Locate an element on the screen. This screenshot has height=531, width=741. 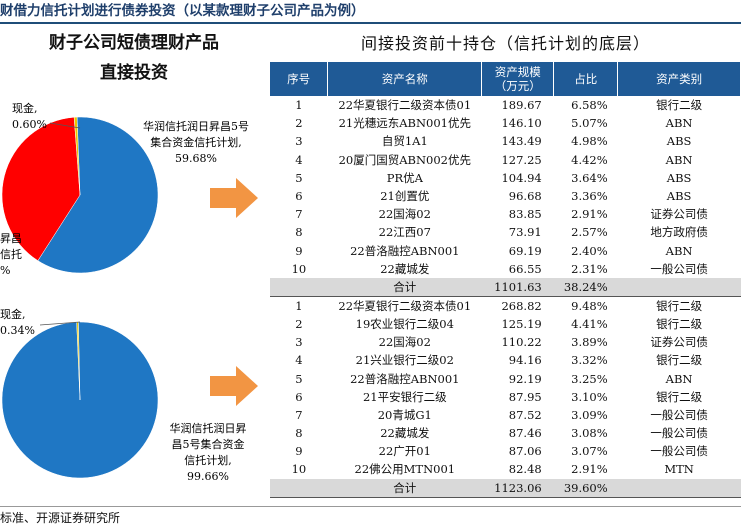
table-total-row: 合计 1123.06 39.60% is located at coordinates (505, 488).